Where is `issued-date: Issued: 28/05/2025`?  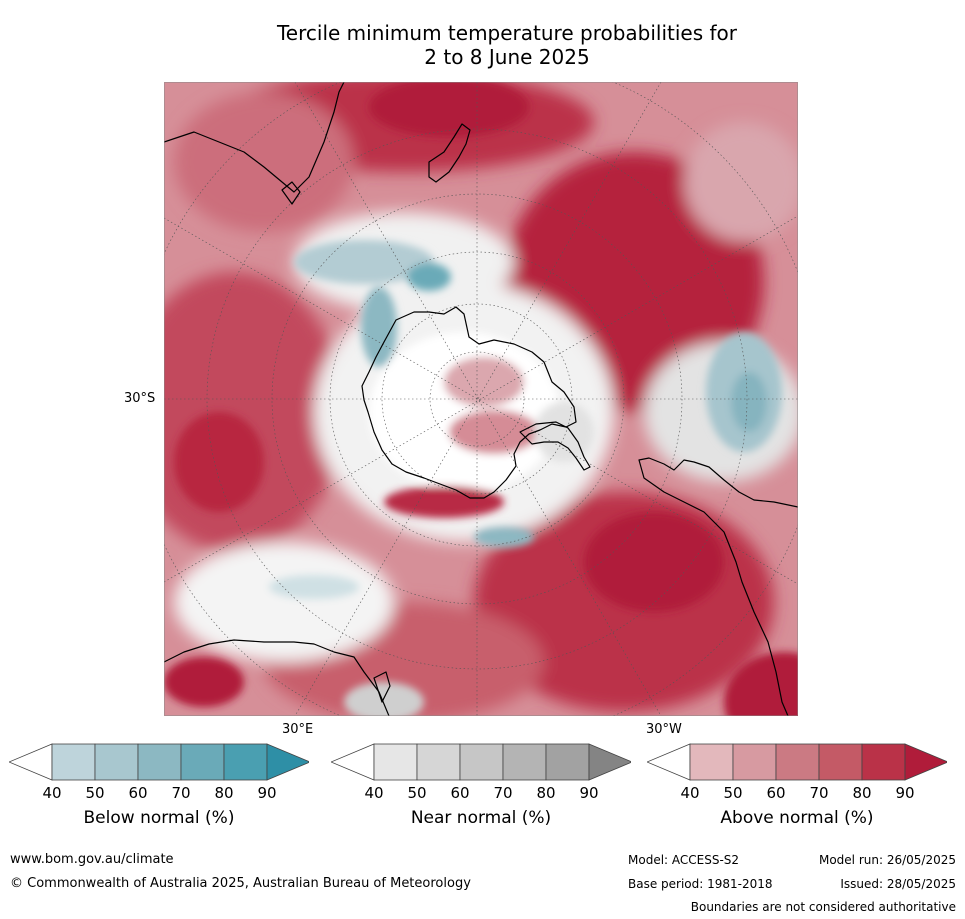
issued-date: Issued: 28/05/2025 is located at coordinates (898, 884).